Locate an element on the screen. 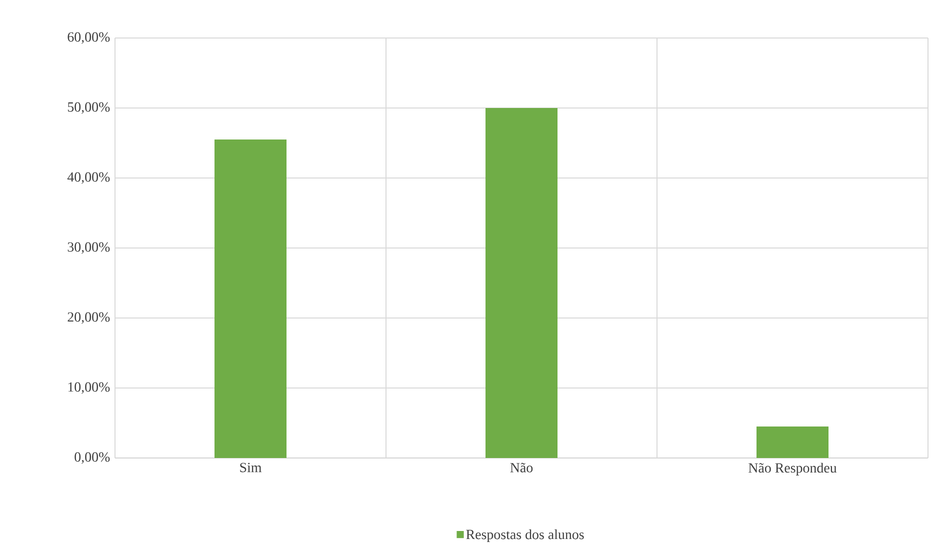 The width and height of the screenshot is (942, 558). y-tick-label: 50,00% is located at coordinates (89, 108).